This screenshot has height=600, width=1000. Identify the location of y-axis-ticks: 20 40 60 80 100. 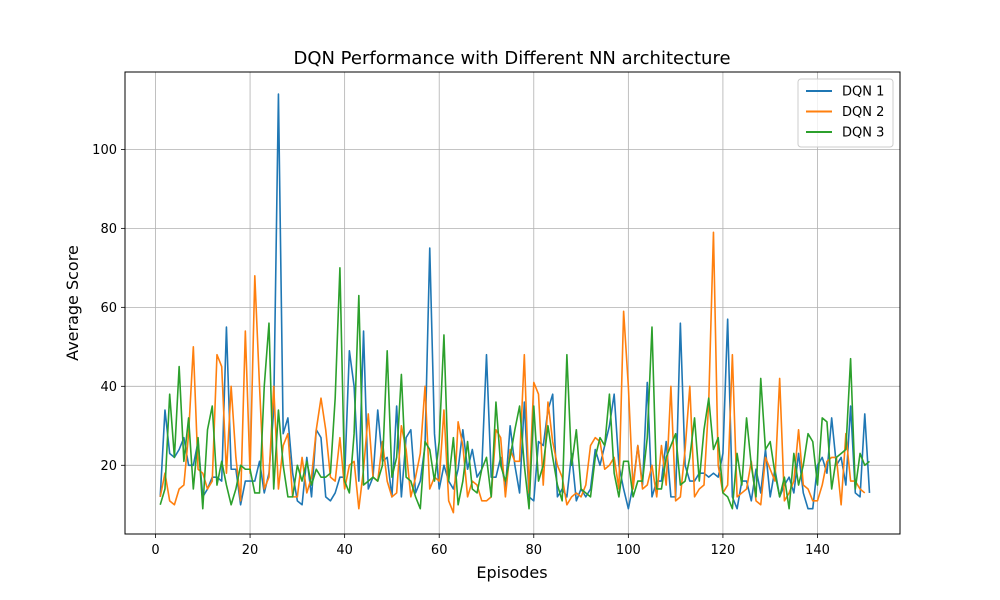
(108, 308).